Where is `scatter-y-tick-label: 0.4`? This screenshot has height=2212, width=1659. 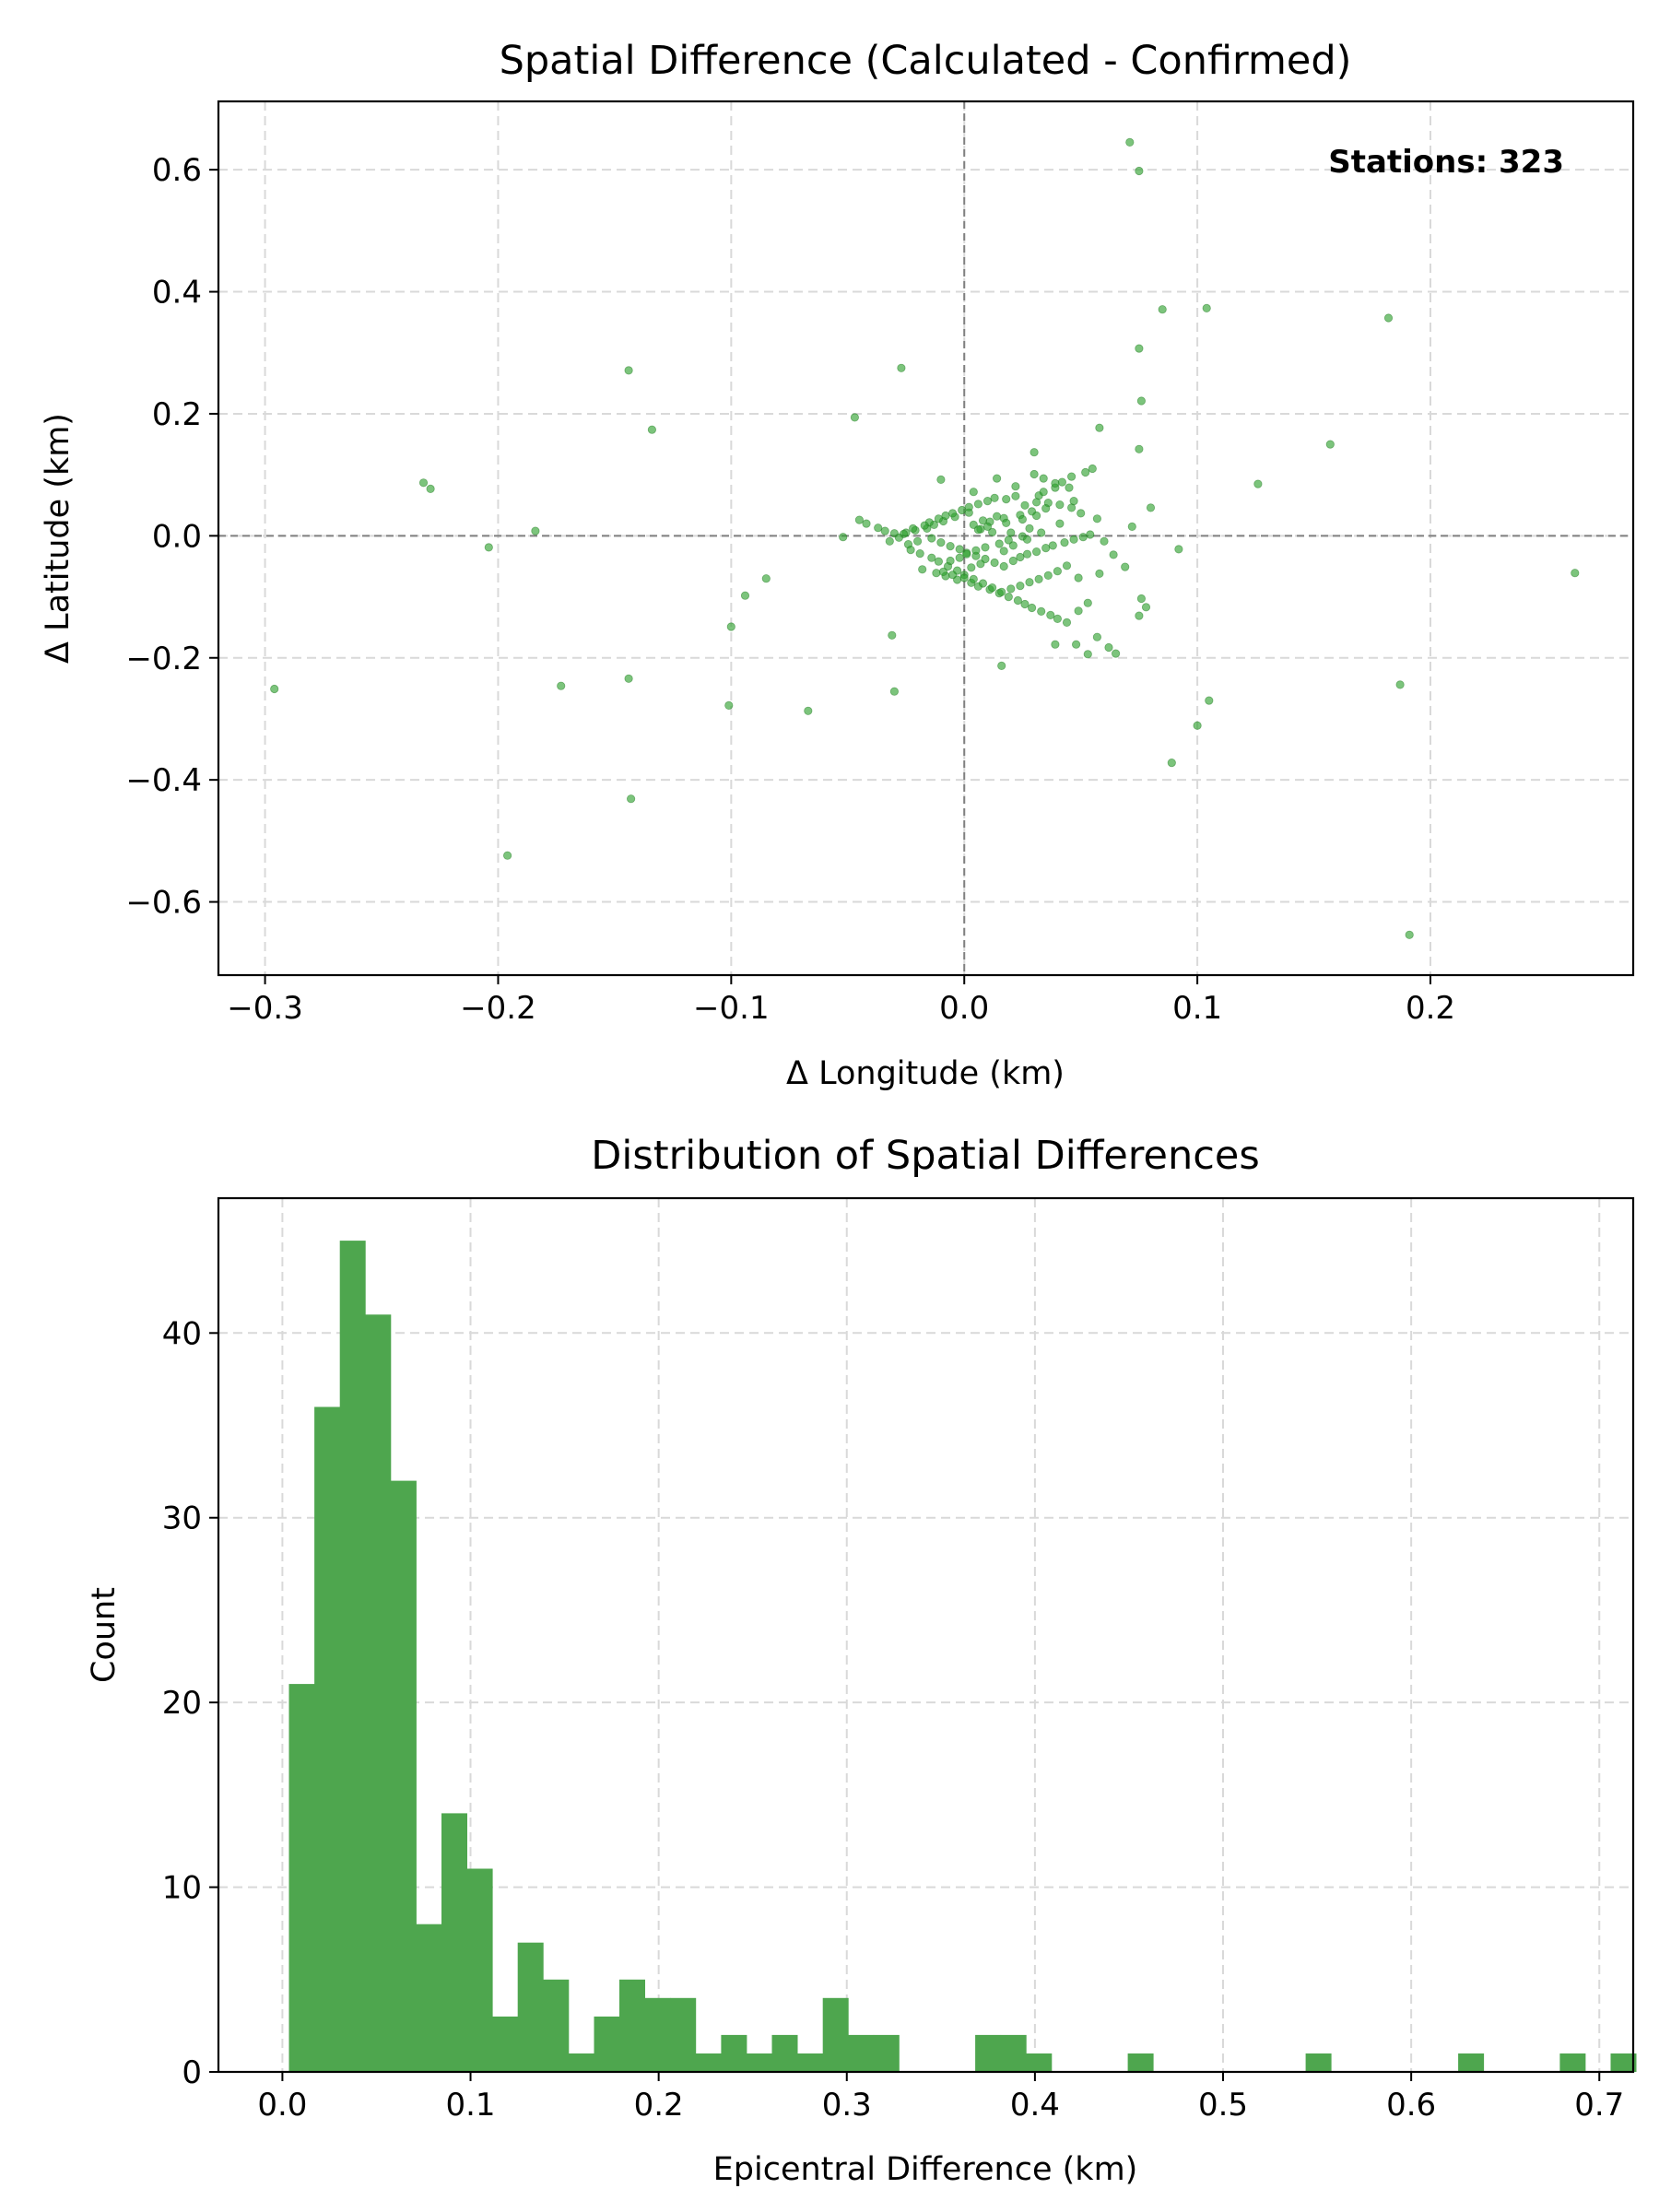 scatter-y-tick-label: 0.4 is located at coordinates (177, 293).